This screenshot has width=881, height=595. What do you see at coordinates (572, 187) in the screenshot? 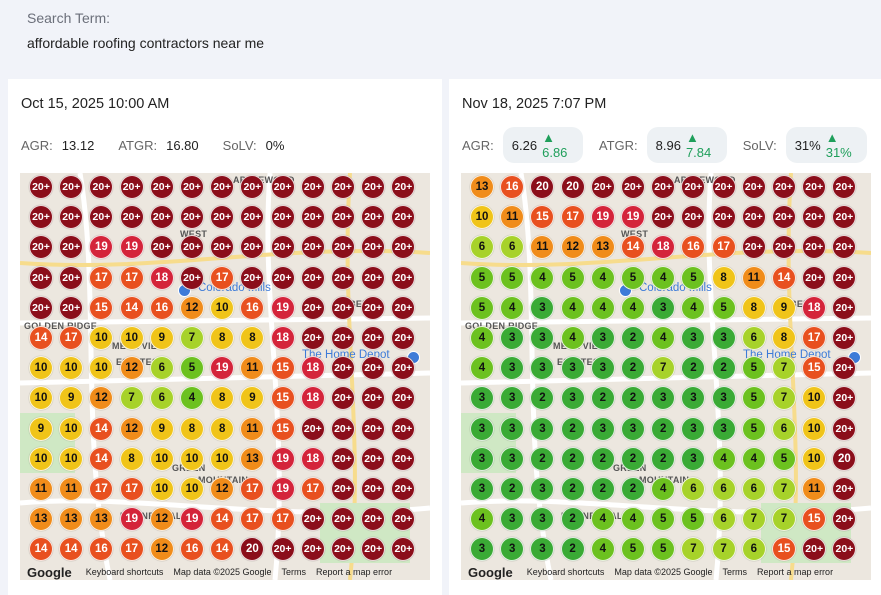
I see `rank-dot: 20` at bounding box center [572, 187].